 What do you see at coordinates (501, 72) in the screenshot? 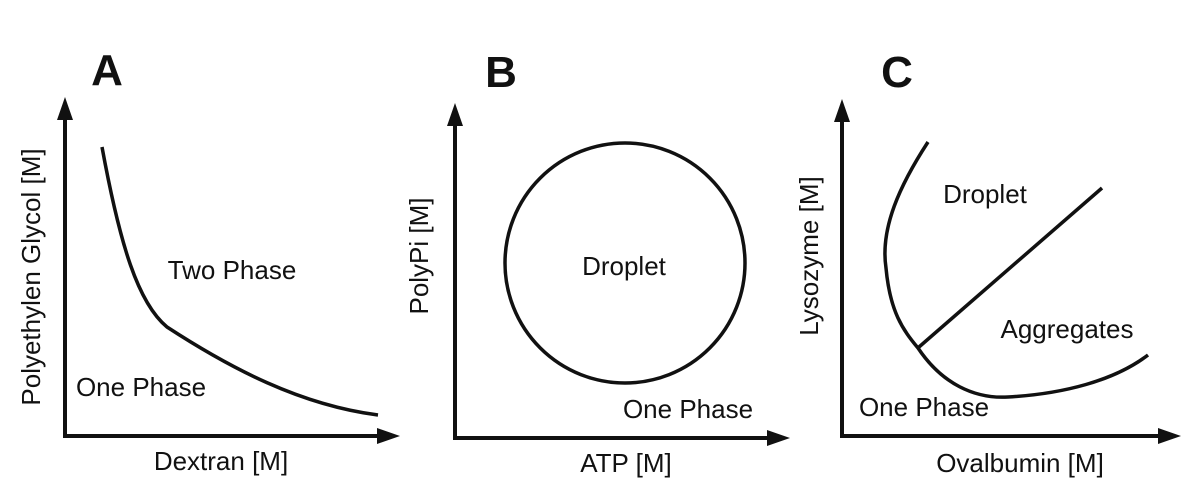
I see `panel-b-letter: B` at bounding box center [501, 72].